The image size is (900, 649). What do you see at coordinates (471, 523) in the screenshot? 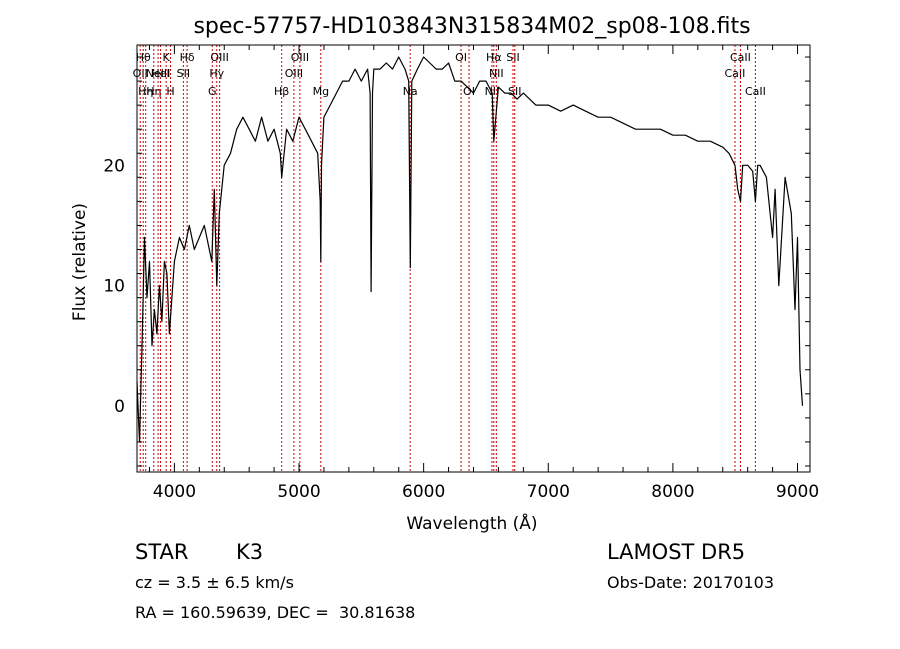
I see `x-axis-label: Wavelength (Å)` at bounding box center [471, 523].